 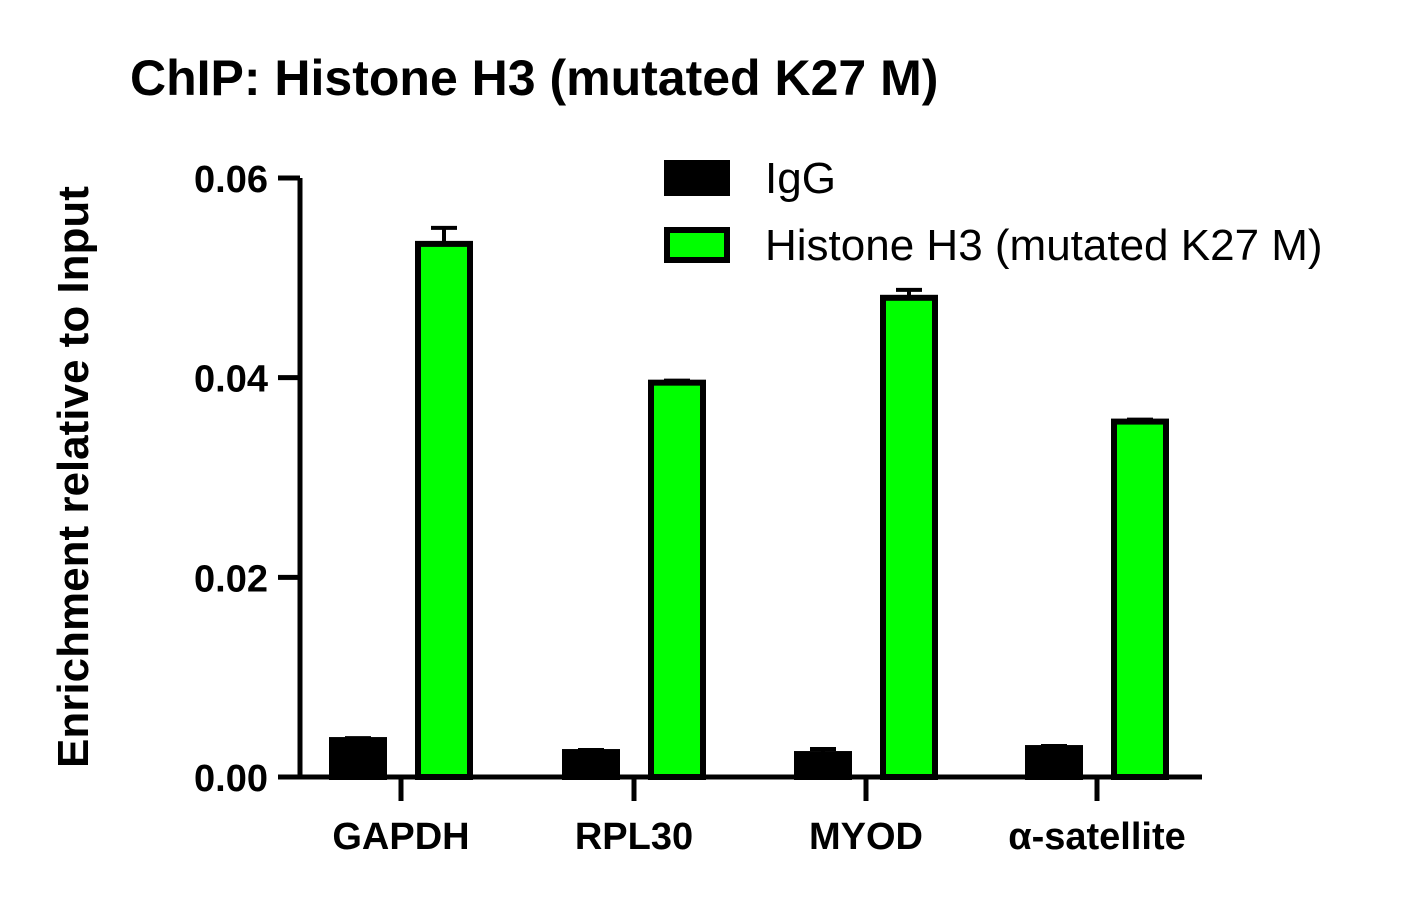 What do you see at coordinates (866, 837) in the screenshot?
I see `x-tick-label: MYOD` at bounding box center [866, 837].